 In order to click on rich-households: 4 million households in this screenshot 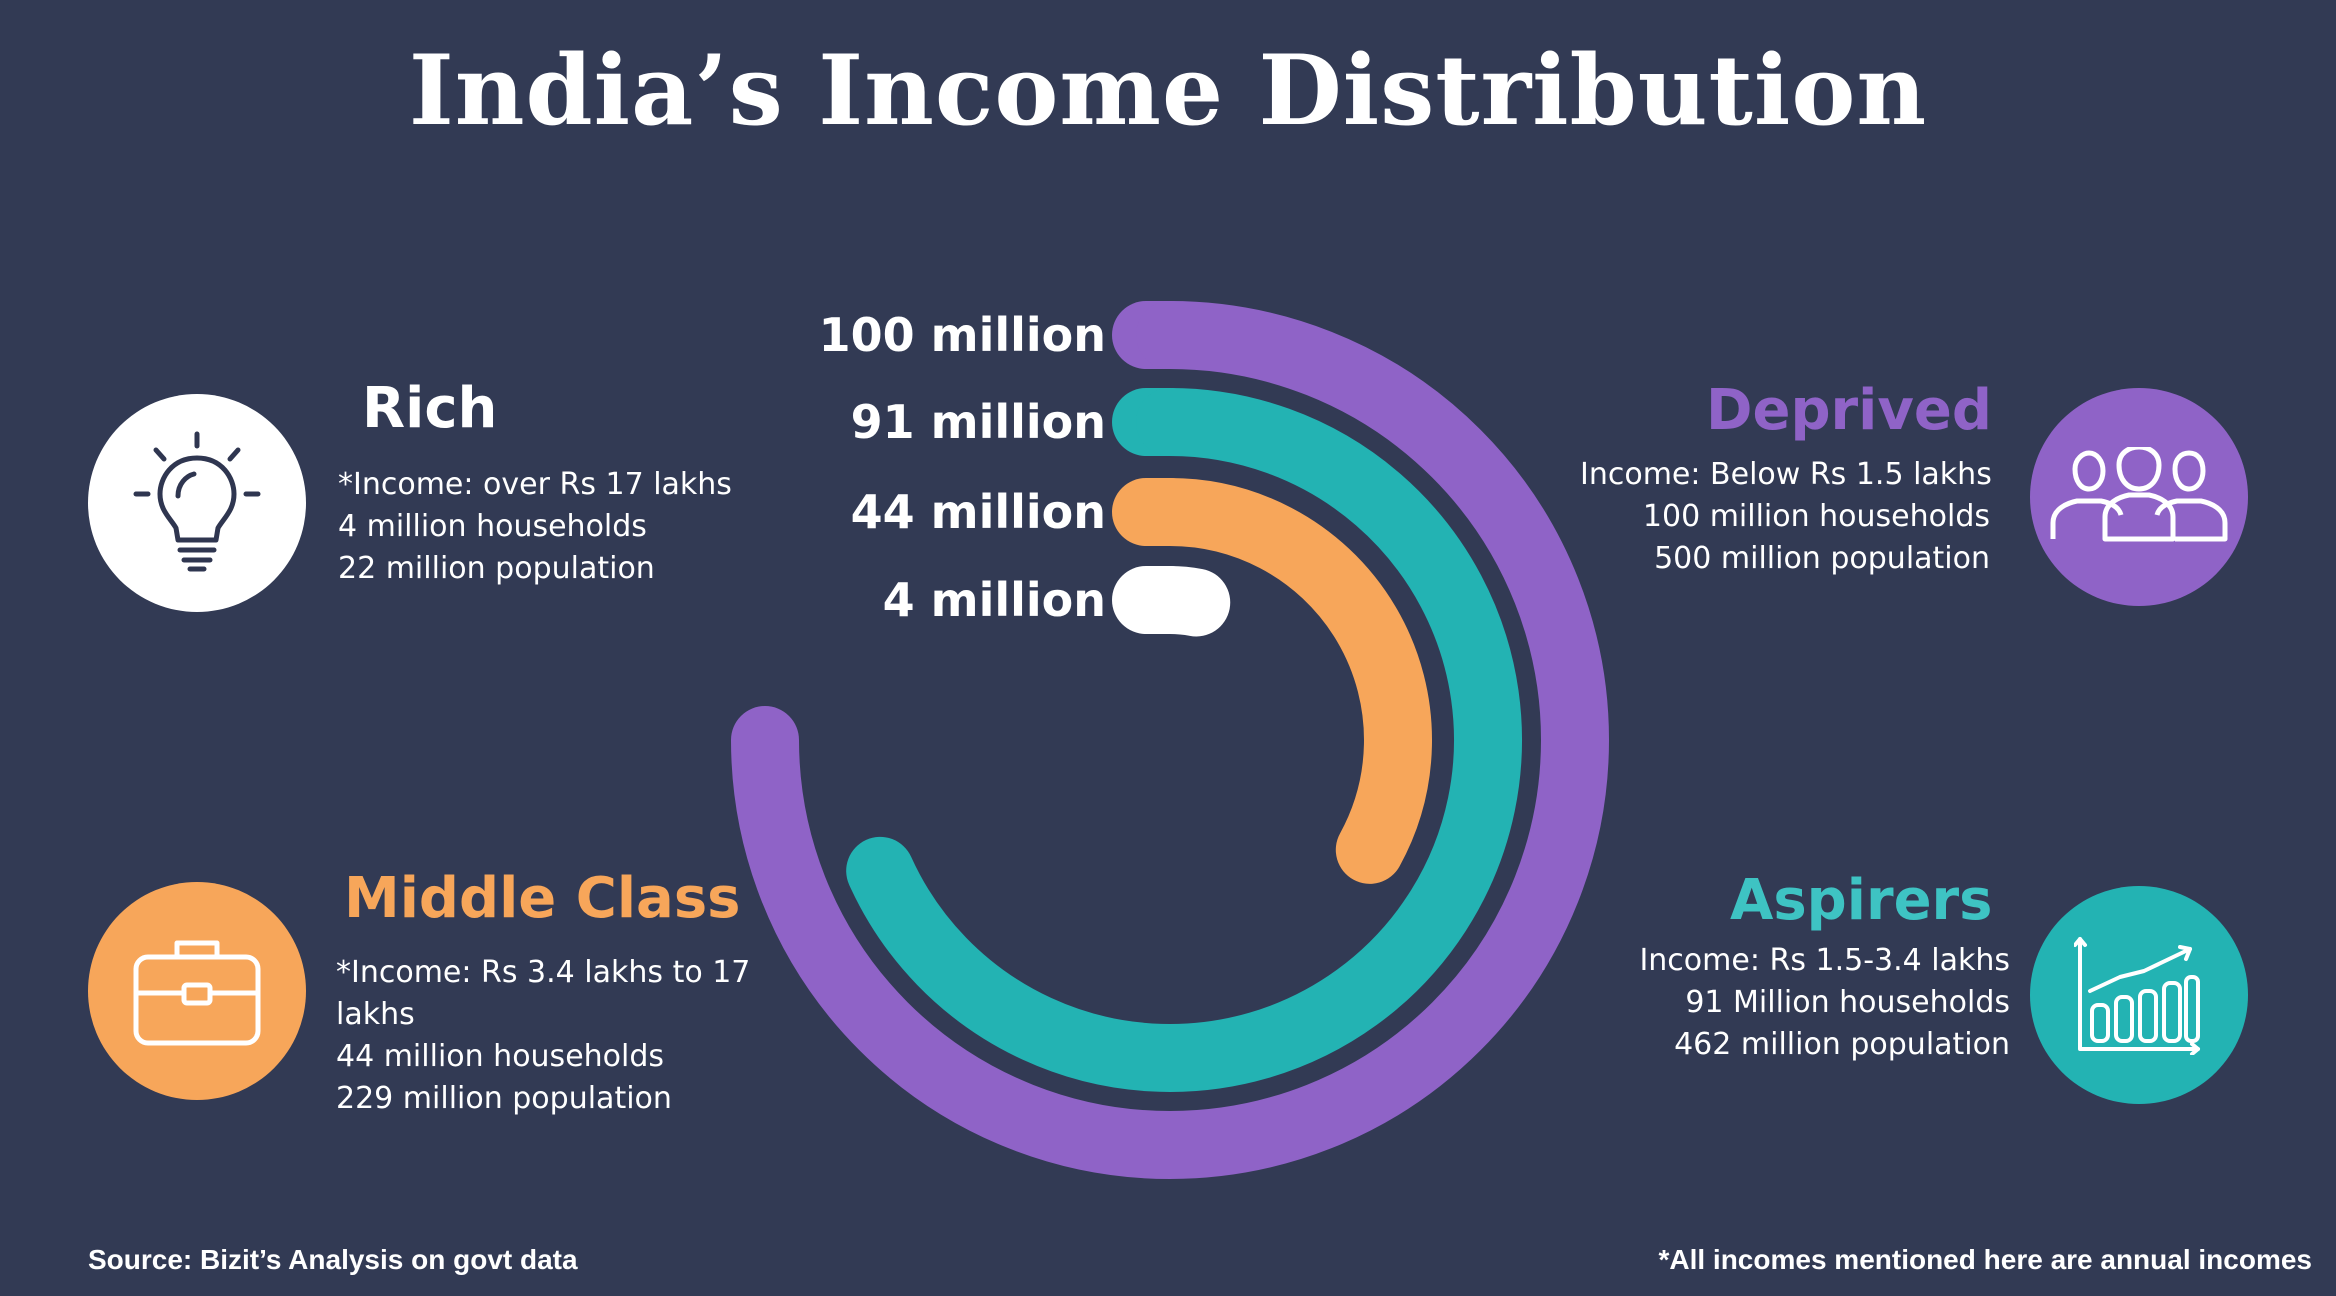, I will do `click(492, 526)`.